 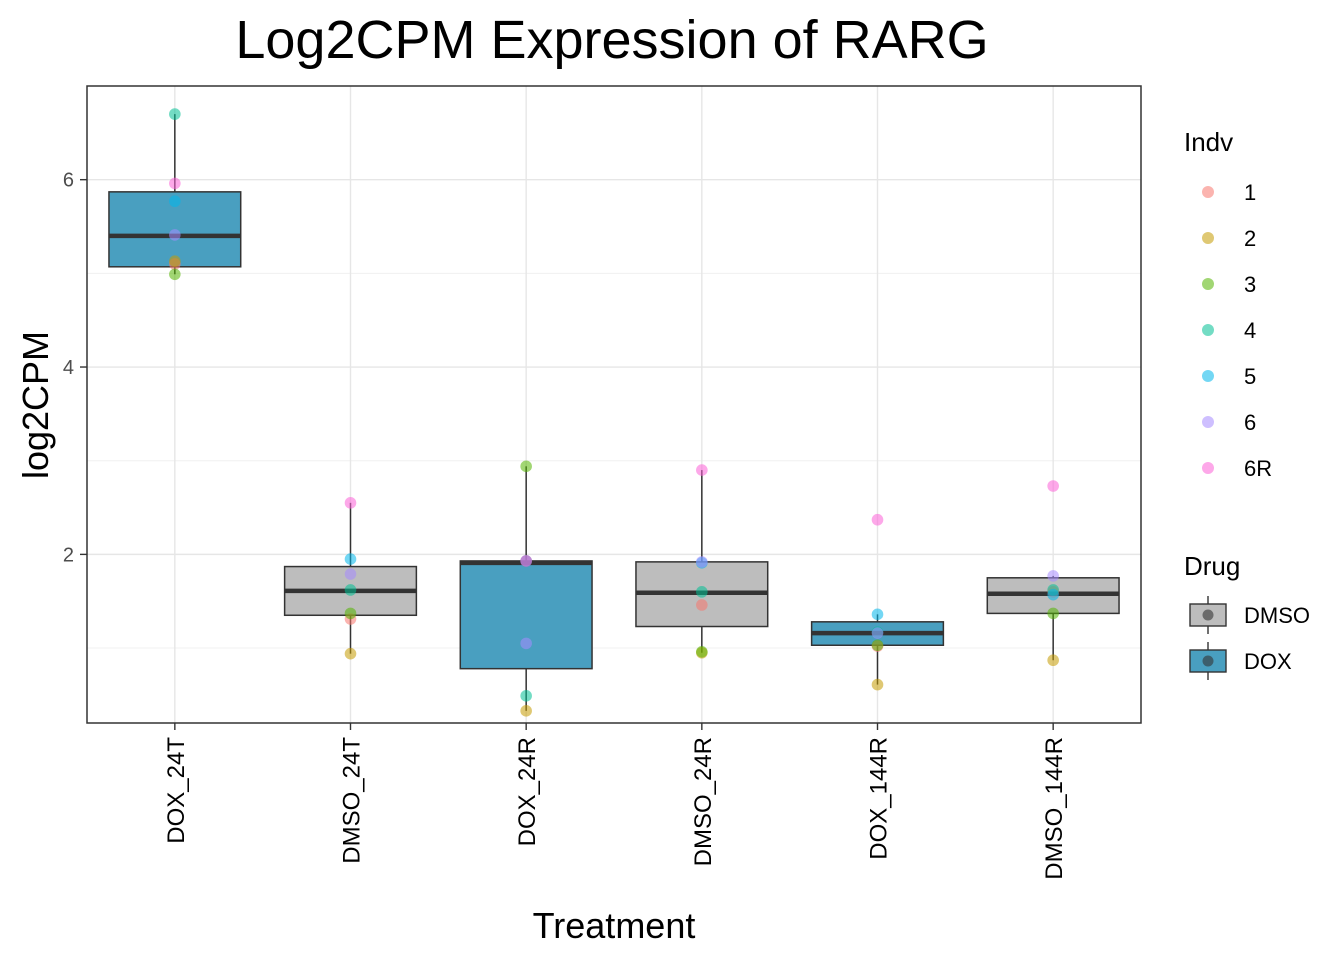 I want to click on x-tick-label: DOX_144R, so click(x=879, y=798).